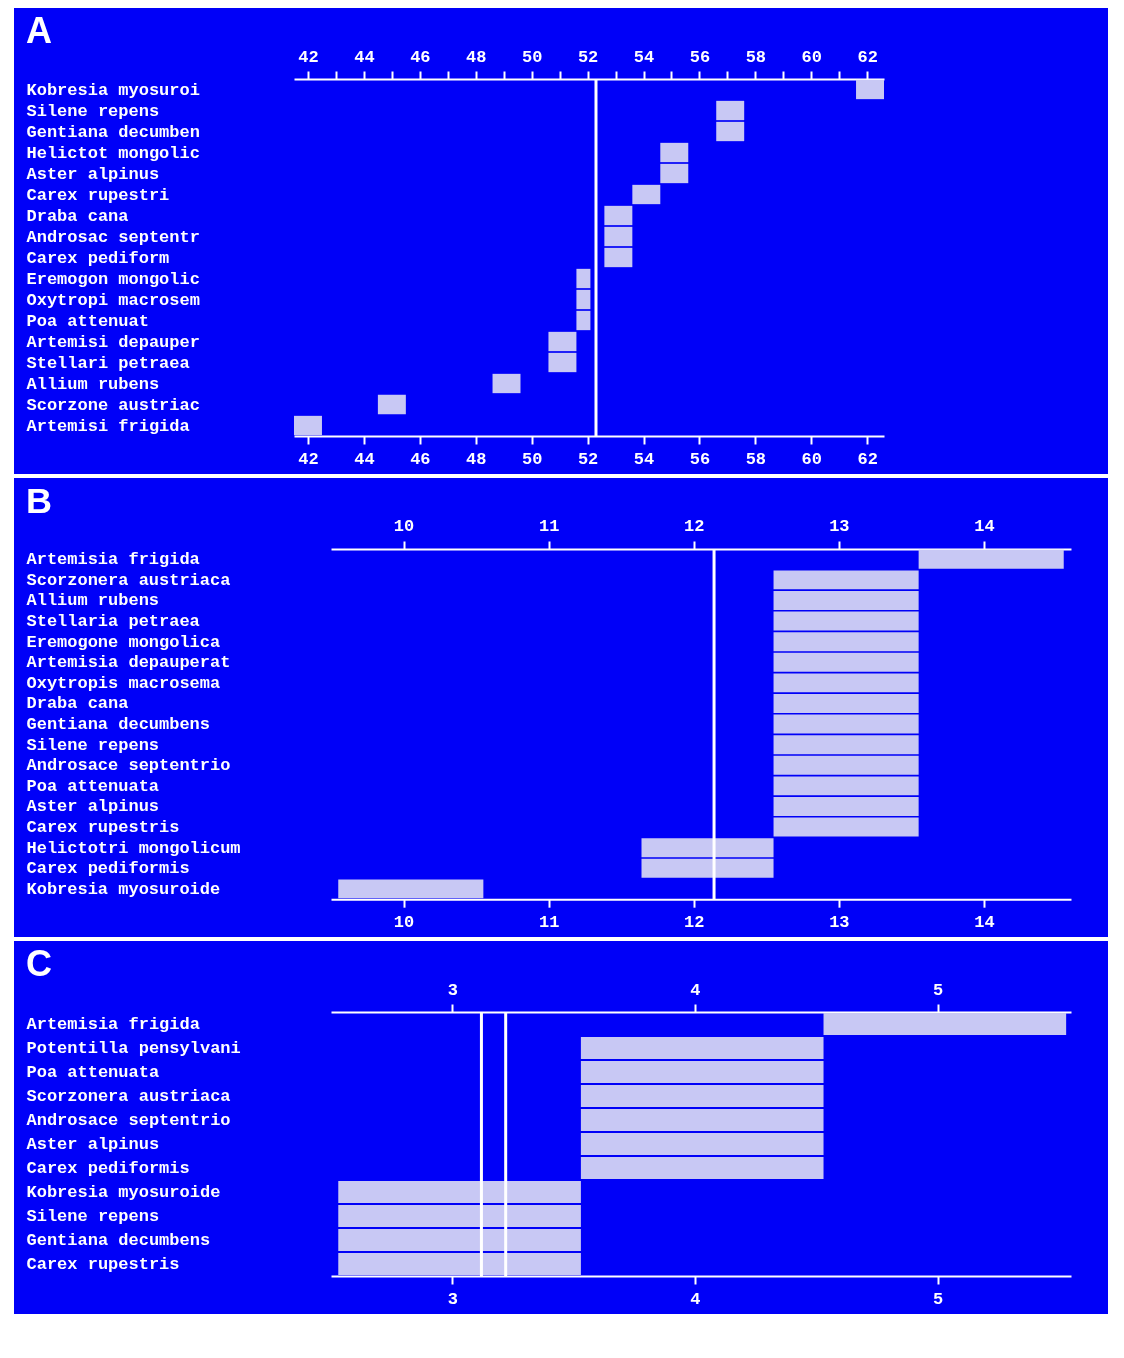 This screenshot has width=1124, height=1358. What do you see at coordinates (113, 1025) in the screenshot?
I see `y-tick-label: Artemisia frigida` at bounding box center [113, 1025].